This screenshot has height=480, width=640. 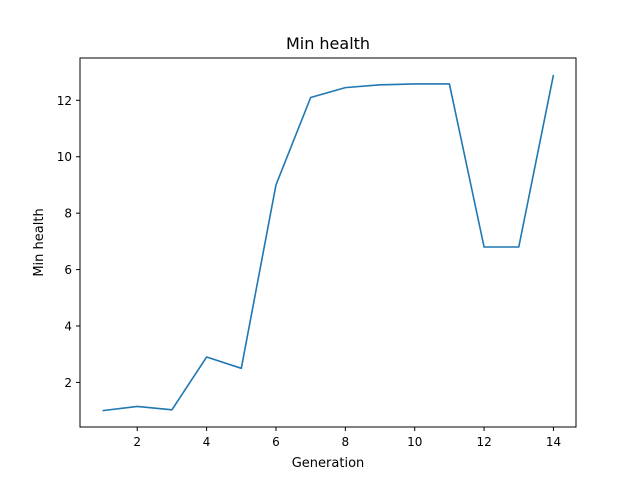 I want to click on chart-title: Min health, so click(x=328, y=43).